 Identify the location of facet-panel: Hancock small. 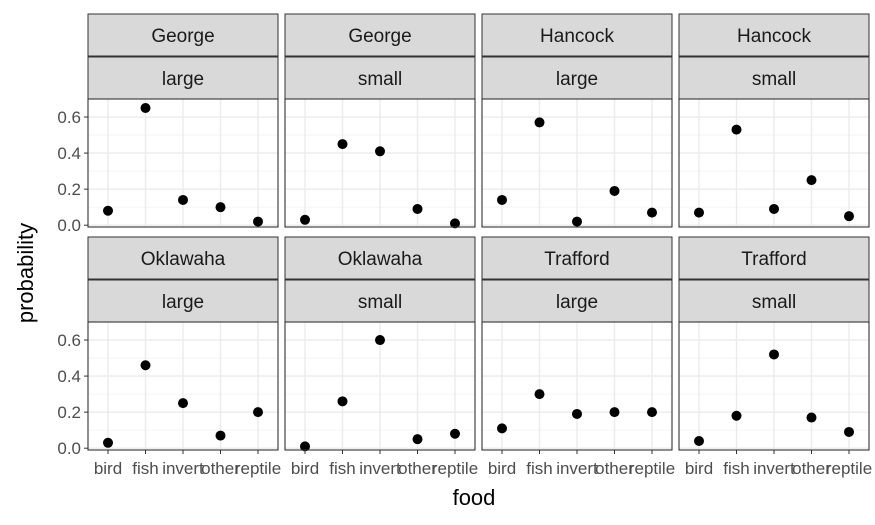
(774, 120).